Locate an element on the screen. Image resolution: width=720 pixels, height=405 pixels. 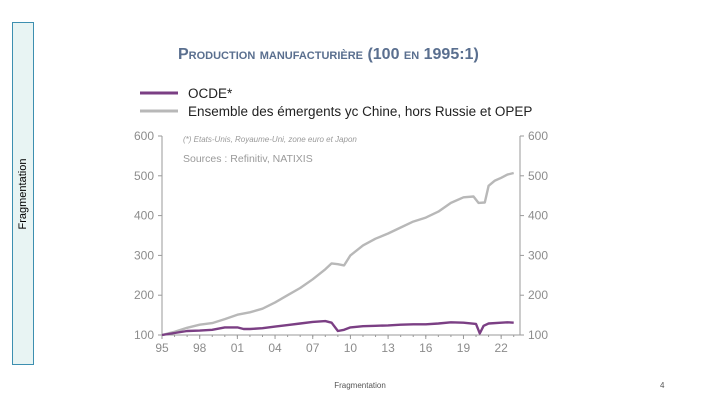
y-tick-label-left: 500 is located at coordinates (144, 176).